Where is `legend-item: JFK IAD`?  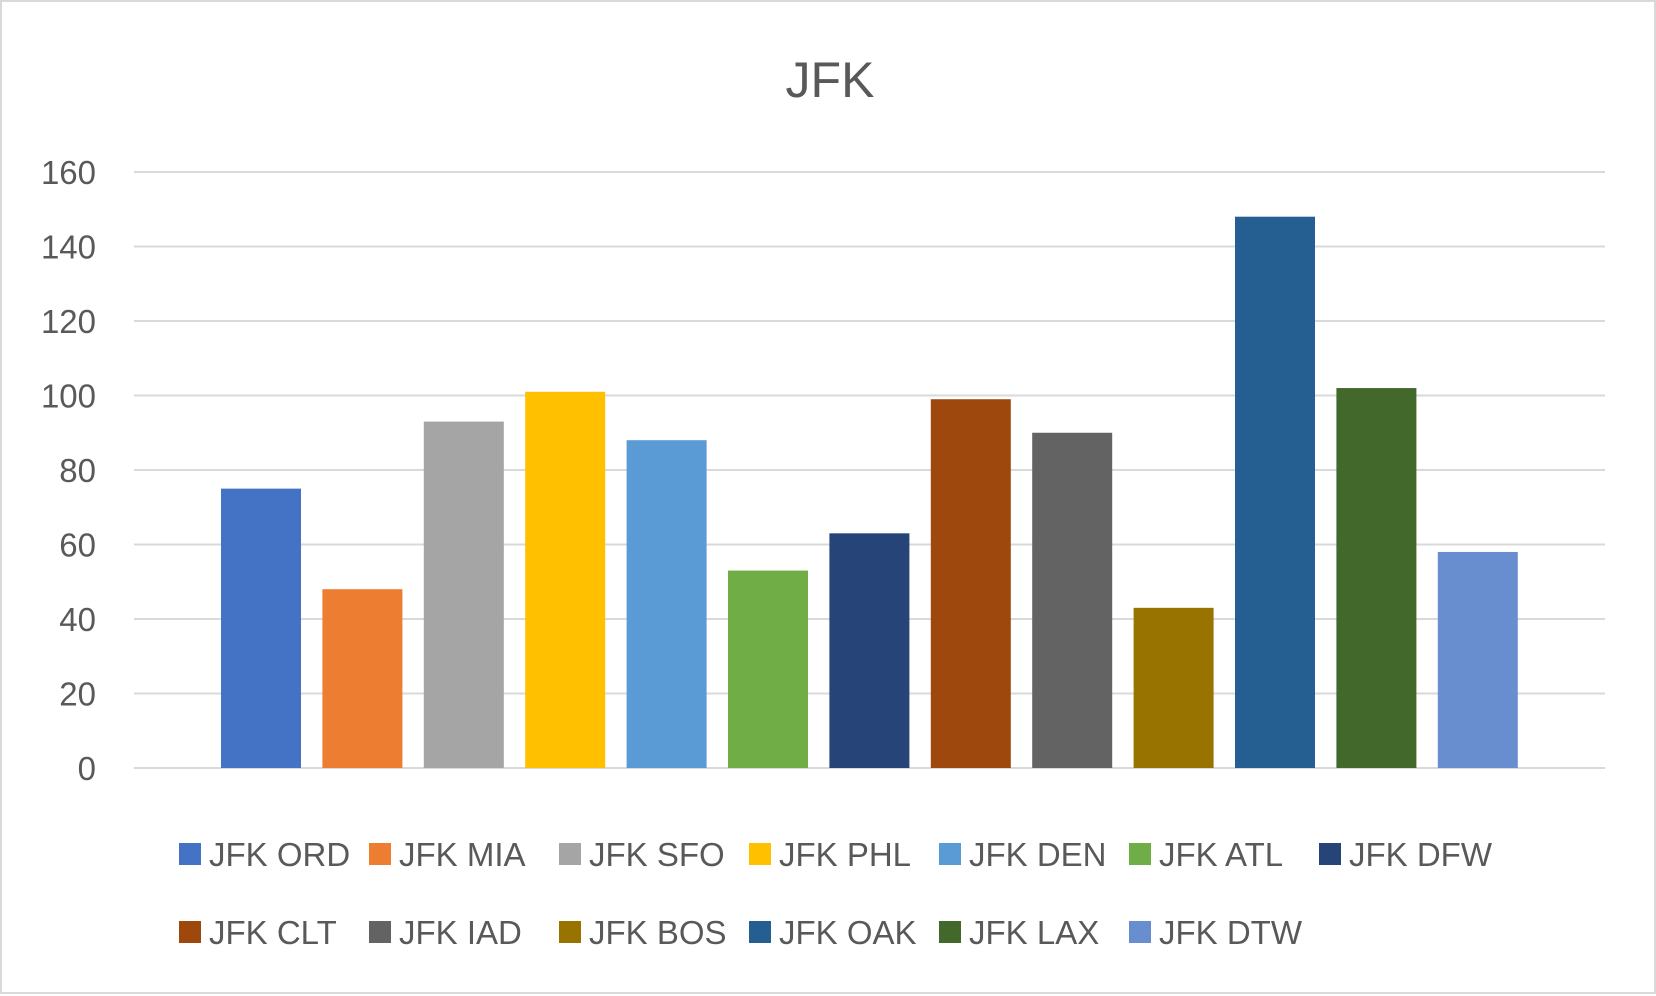
legend-item: JFK IAD is located at coordinates (445, 932).